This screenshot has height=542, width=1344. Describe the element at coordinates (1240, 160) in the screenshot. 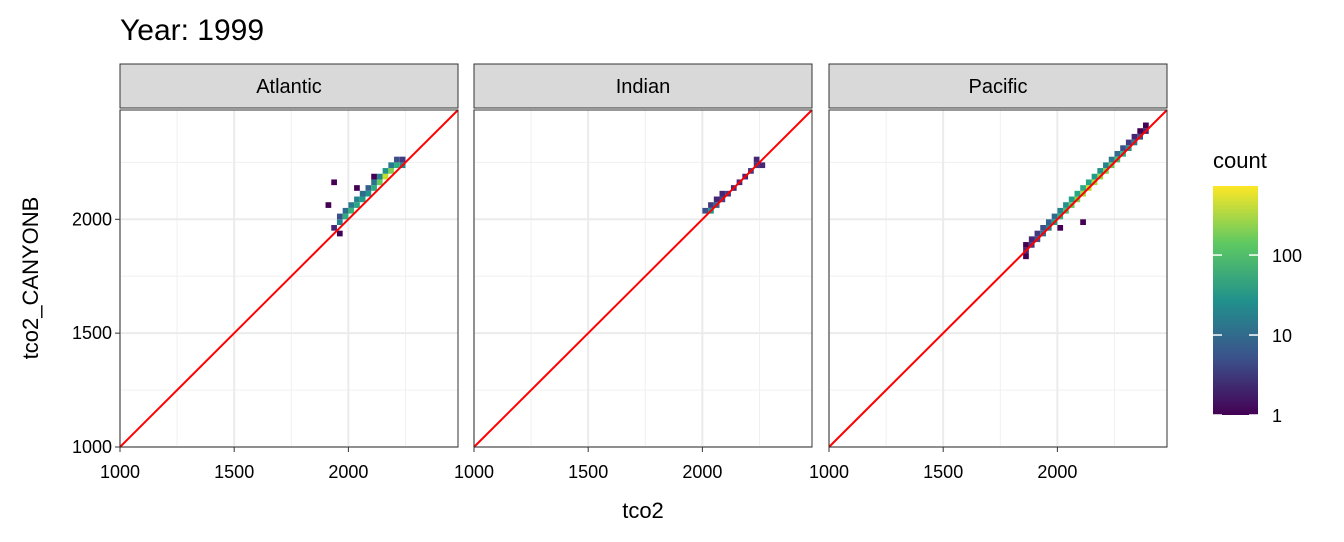

I see `legend-title: count` at that location.